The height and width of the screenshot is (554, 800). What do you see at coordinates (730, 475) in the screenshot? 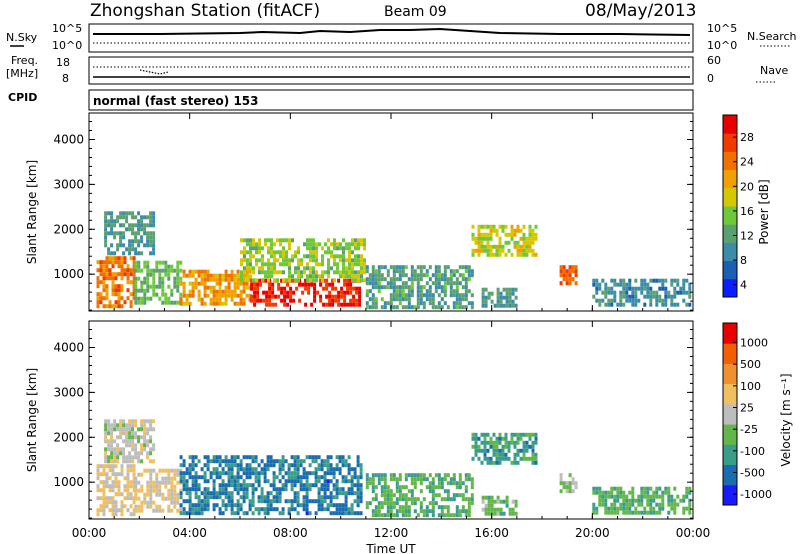
I see `velocity-colorbar-swatch` at bounding box center [730, 475].